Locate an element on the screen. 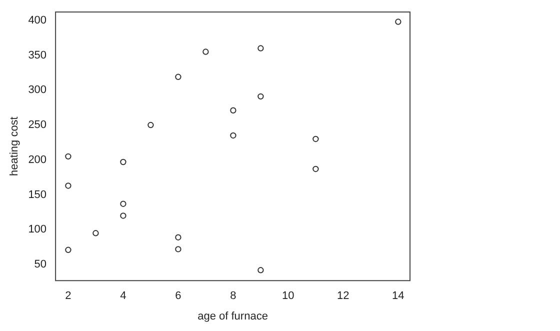 This screenshot has height=331, width=560. y-axis-title: heating cost is located at coordinates (14, 146).